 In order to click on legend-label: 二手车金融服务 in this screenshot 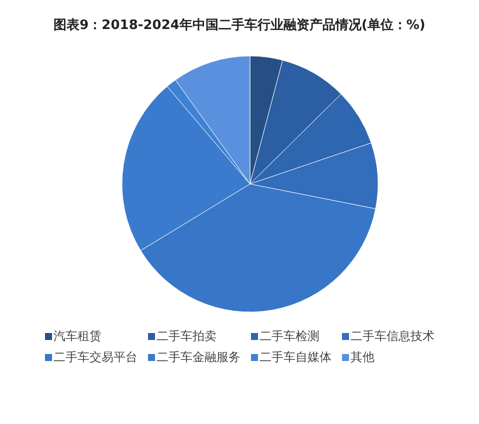, I will do `click(198, 357)`.